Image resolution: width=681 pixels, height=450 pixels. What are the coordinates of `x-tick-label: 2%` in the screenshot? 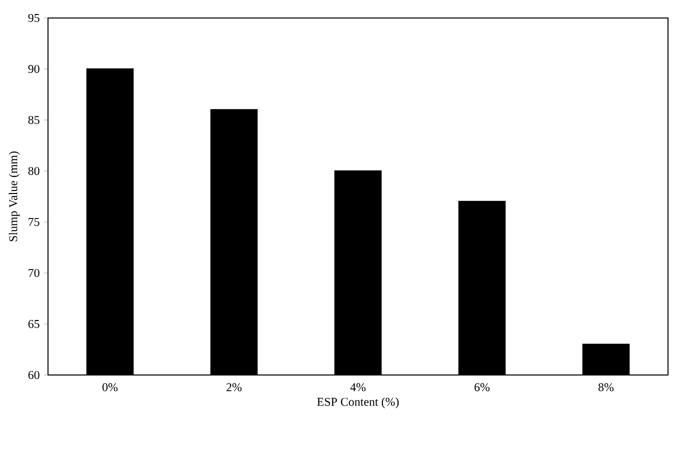 It's located at (234, 387).